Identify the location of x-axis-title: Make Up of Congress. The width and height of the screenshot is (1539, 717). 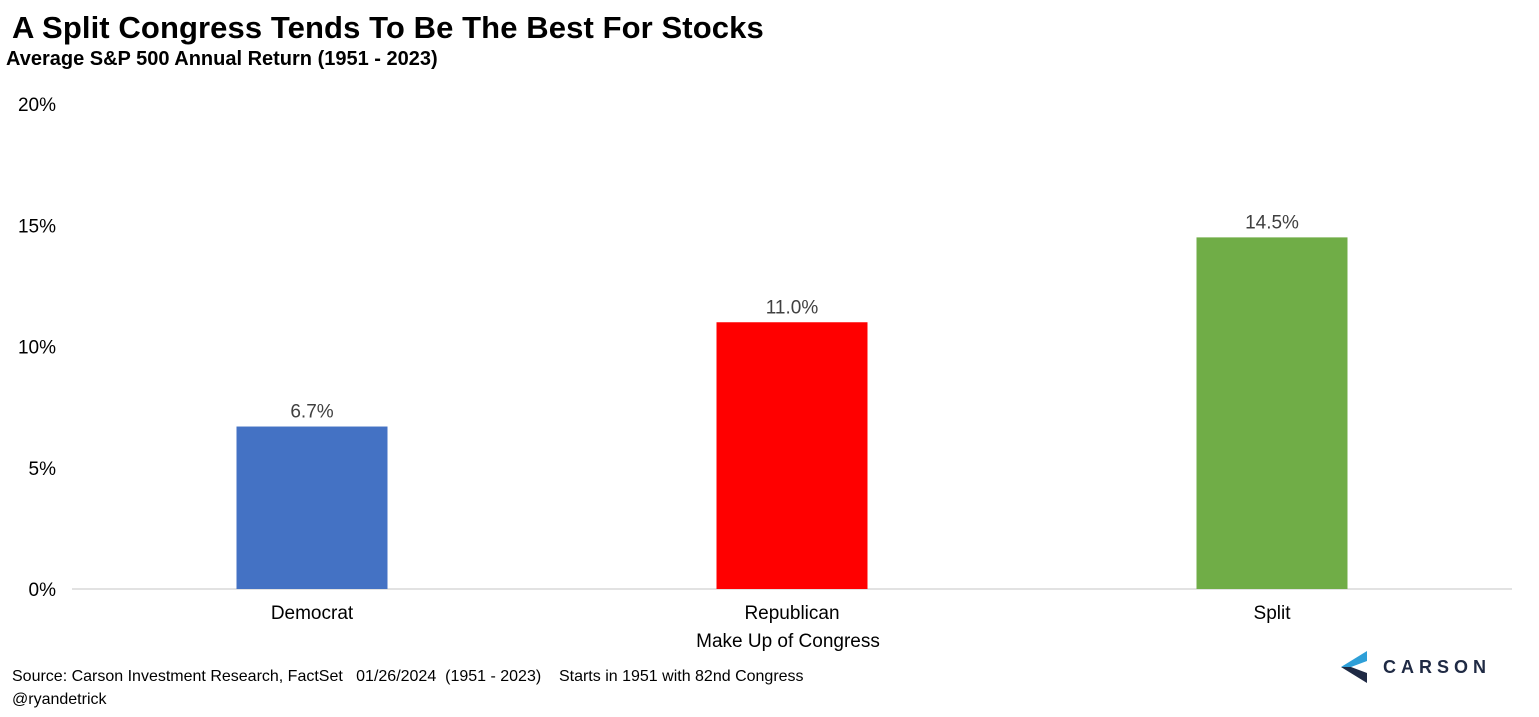
(788, 641).